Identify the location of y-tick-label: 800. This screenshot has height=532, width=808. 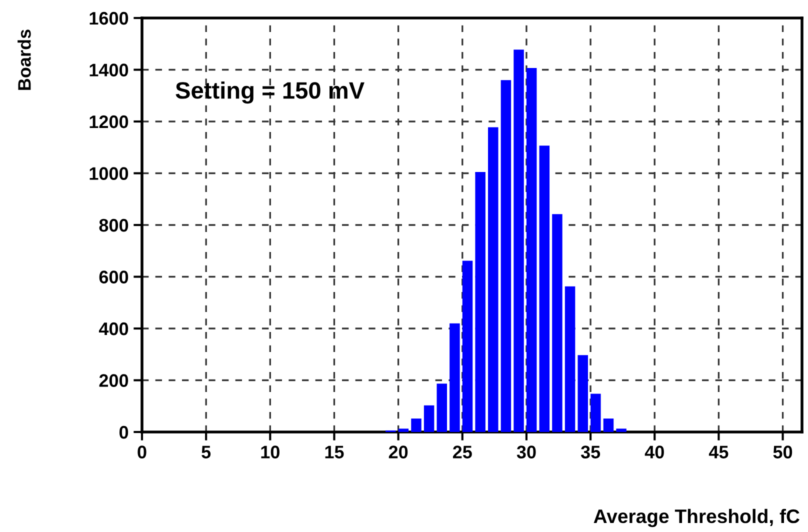
(113, 225).